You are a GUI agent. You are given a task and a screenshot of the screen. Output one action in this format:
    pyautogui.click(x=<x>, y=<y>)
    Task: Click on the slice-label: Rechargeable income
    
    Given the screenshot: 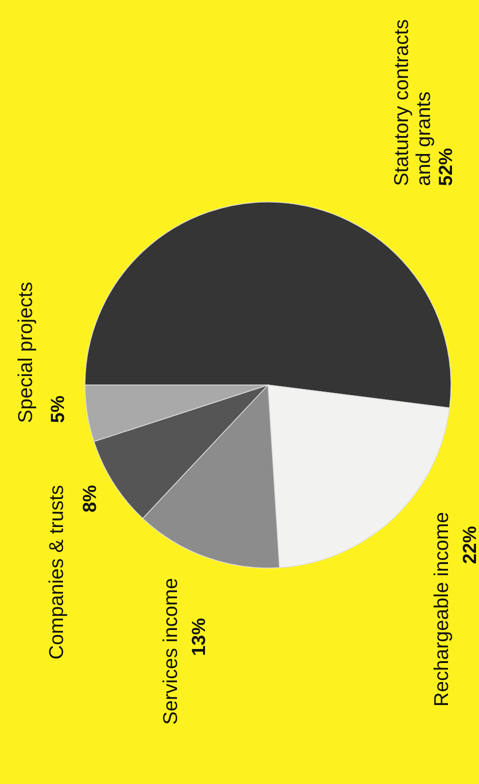 What is the action you would take?
    pyautogui.click(x=442, y=609)
    